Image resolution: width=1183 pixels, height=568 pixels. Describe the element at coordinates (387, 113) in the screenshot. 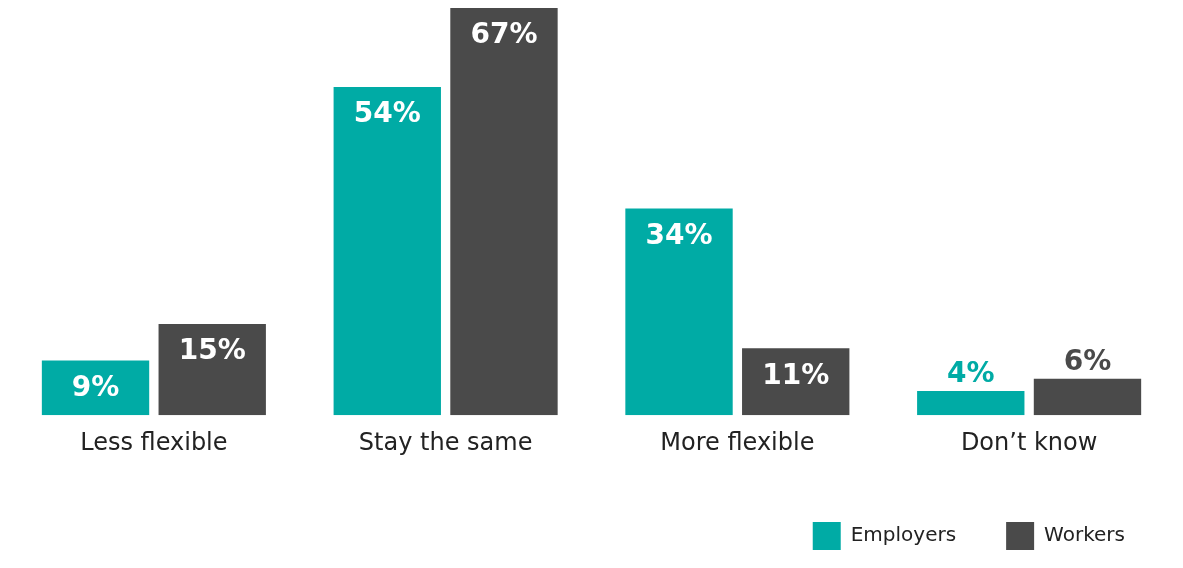

I see `data-label: 54%` at that location.